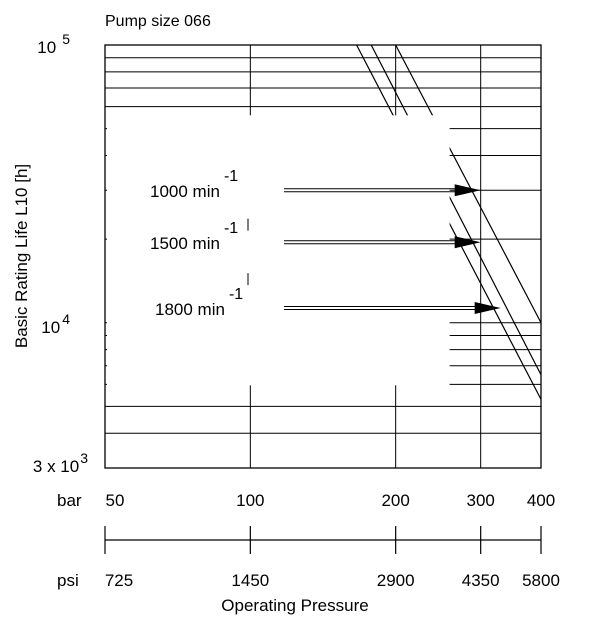 The image size is (595, 619). I want to click on series-label: 1500 min-1, so click(194, 236).